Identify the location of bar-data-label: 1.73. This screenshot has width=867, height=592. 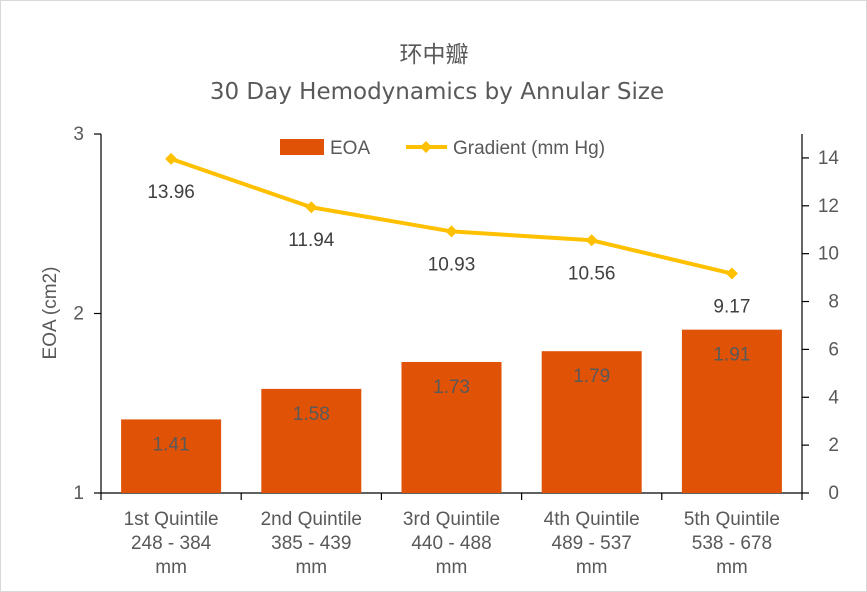
(451, 387).